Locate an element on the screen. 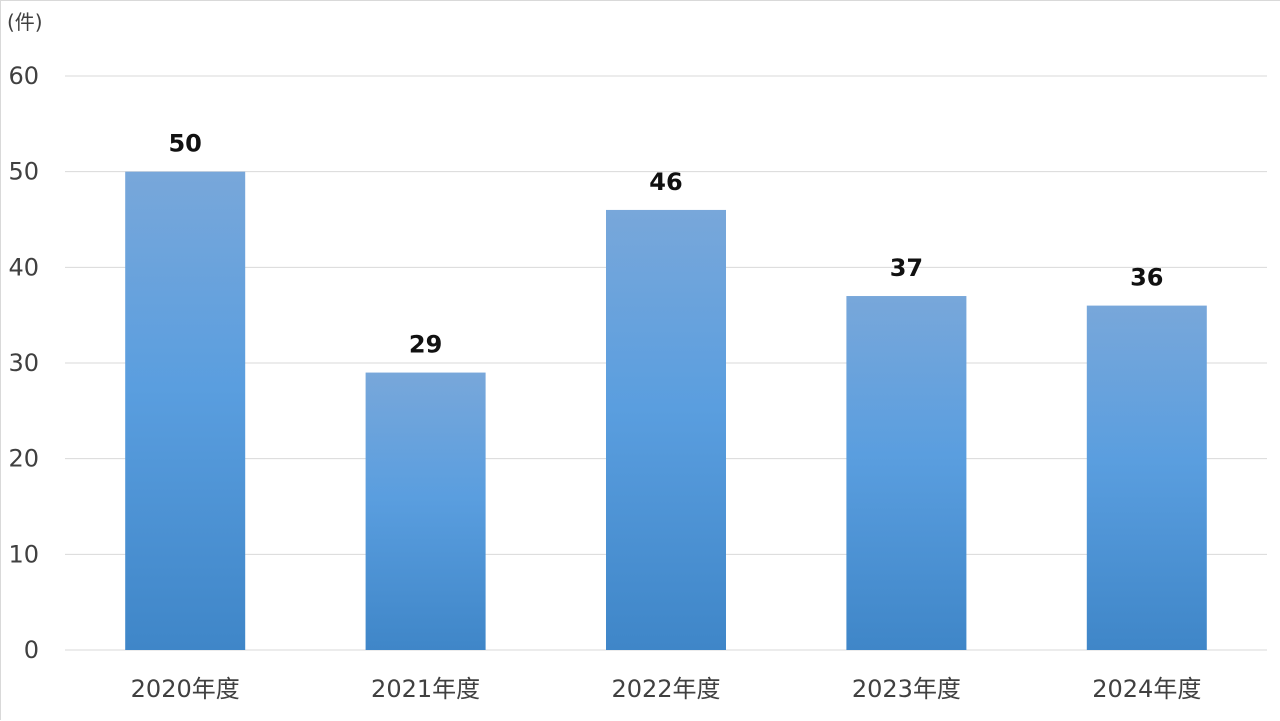  x-axis-category-label: 2021年度 is located at coordinates (425, 689).